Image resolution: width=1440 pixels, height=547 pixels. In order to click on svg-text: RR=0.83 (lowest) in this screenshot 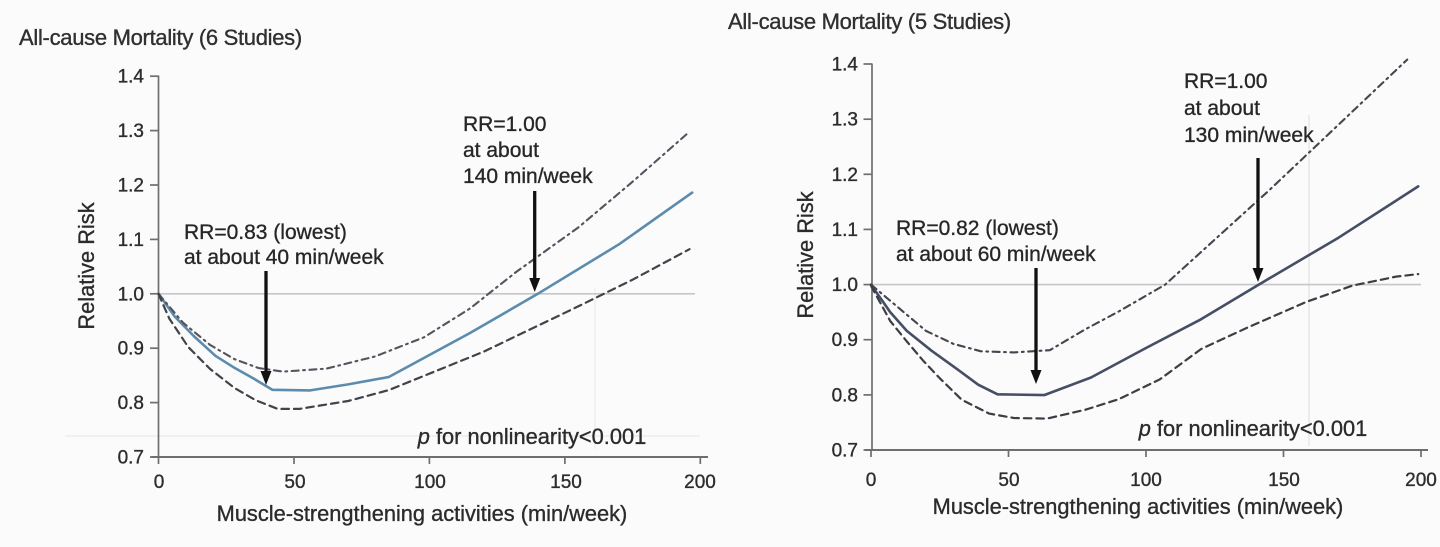, I will do `click(265, 232)`.